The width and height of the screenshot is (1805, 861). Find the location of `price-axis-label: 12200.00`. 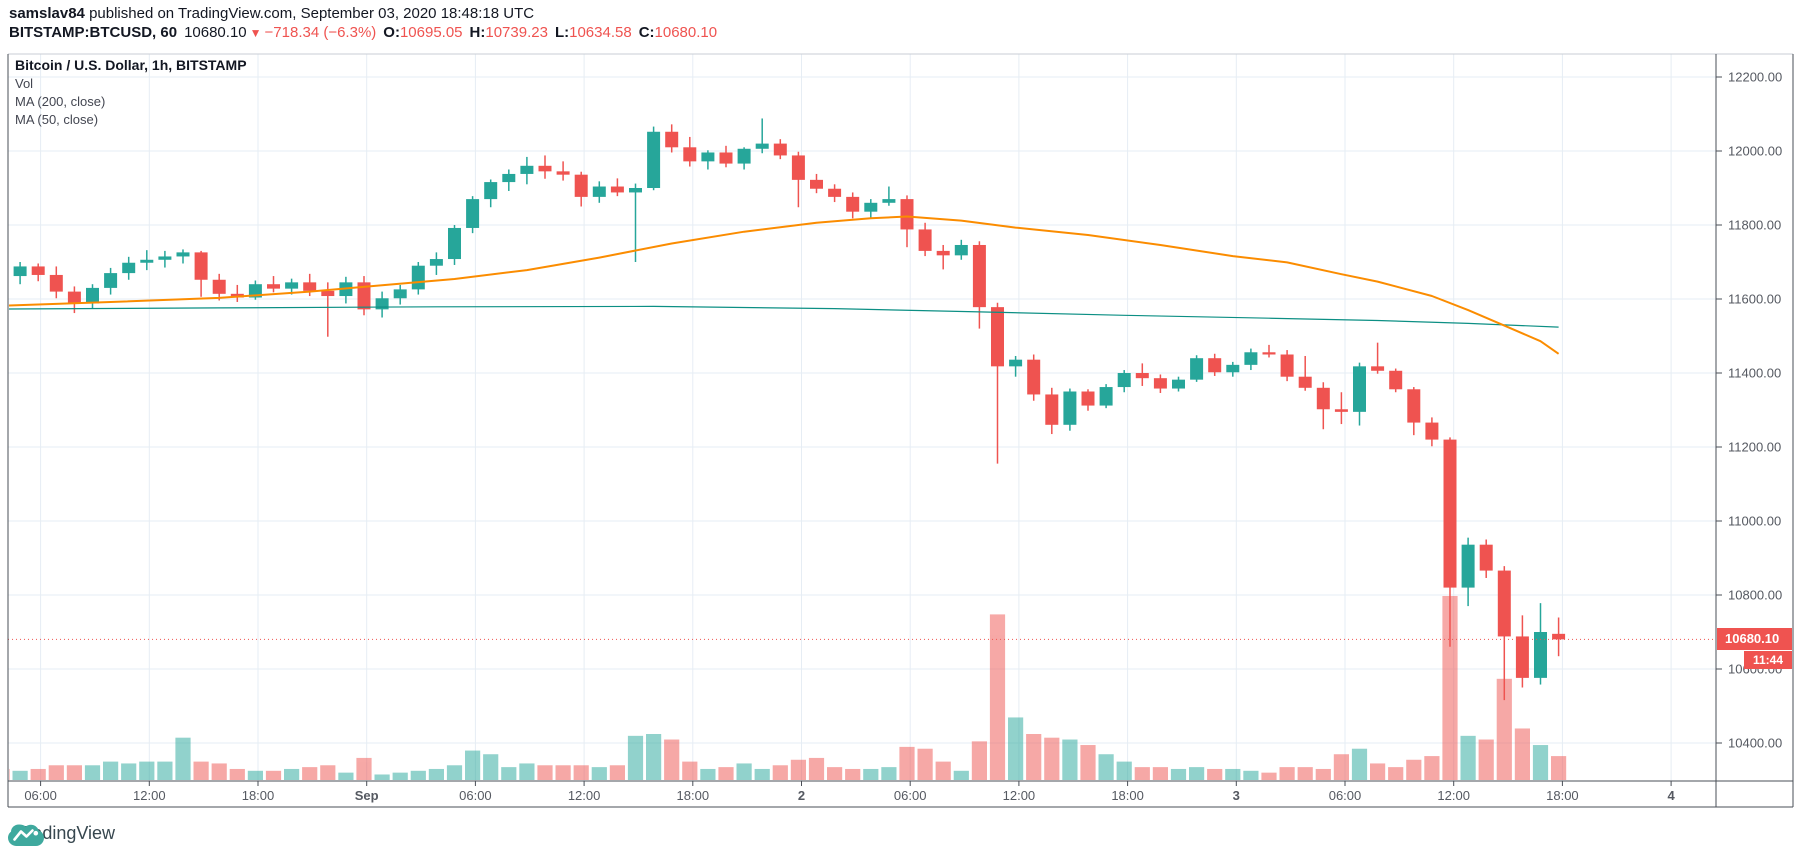

price-axis-label: 12200.00 is located at coordinates (1755, 77).